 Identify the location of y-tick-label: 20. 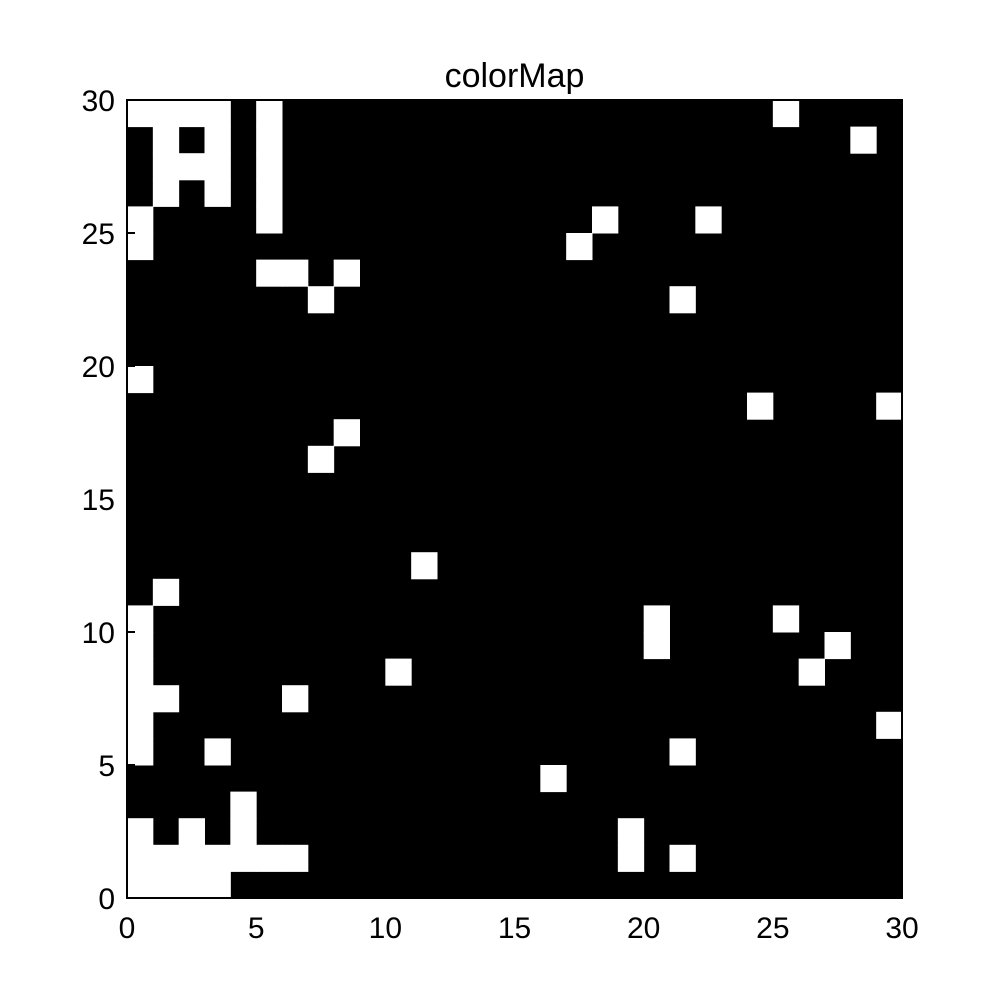
(98, 367).